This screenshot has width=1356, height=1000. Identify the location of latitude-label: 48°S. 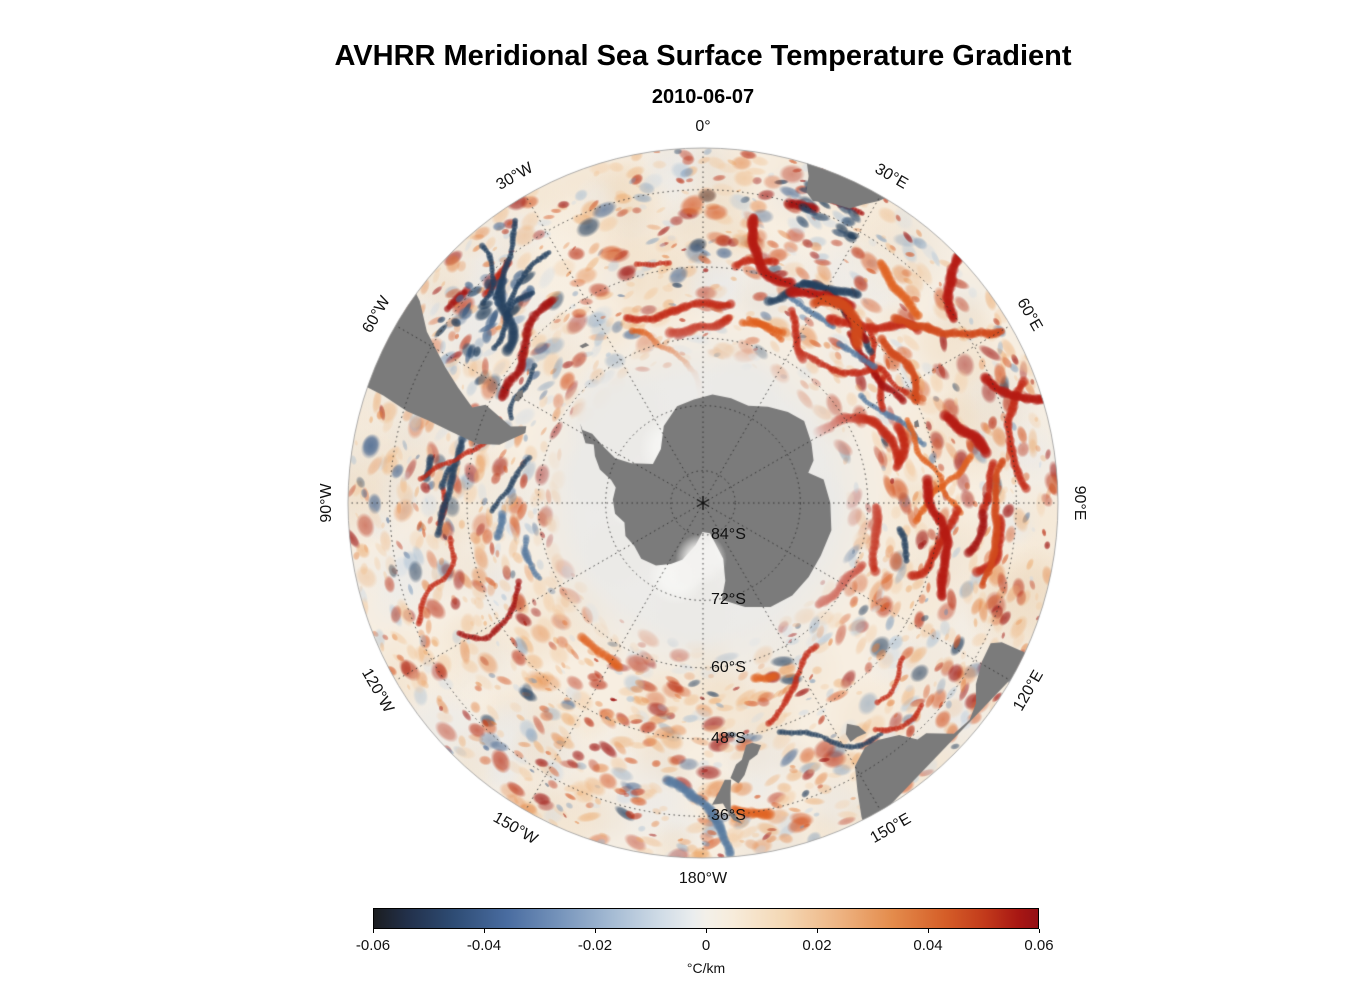
(728, 739).